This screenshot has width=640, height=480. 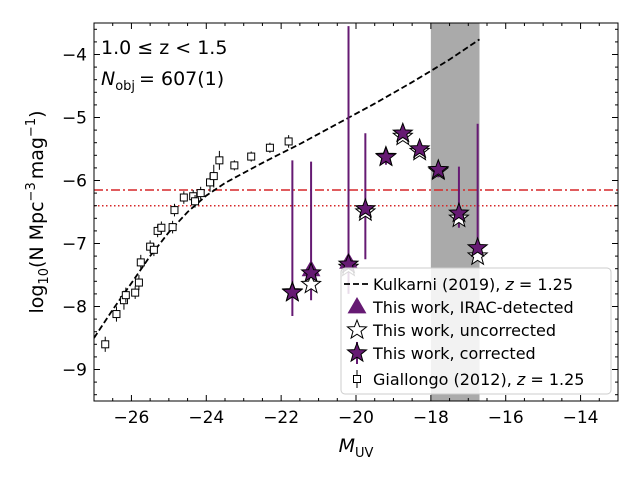 I want to click on legend-entry-kulkarni: Kulkarni (2019), z = 1.25, so click(x=458, y=284).